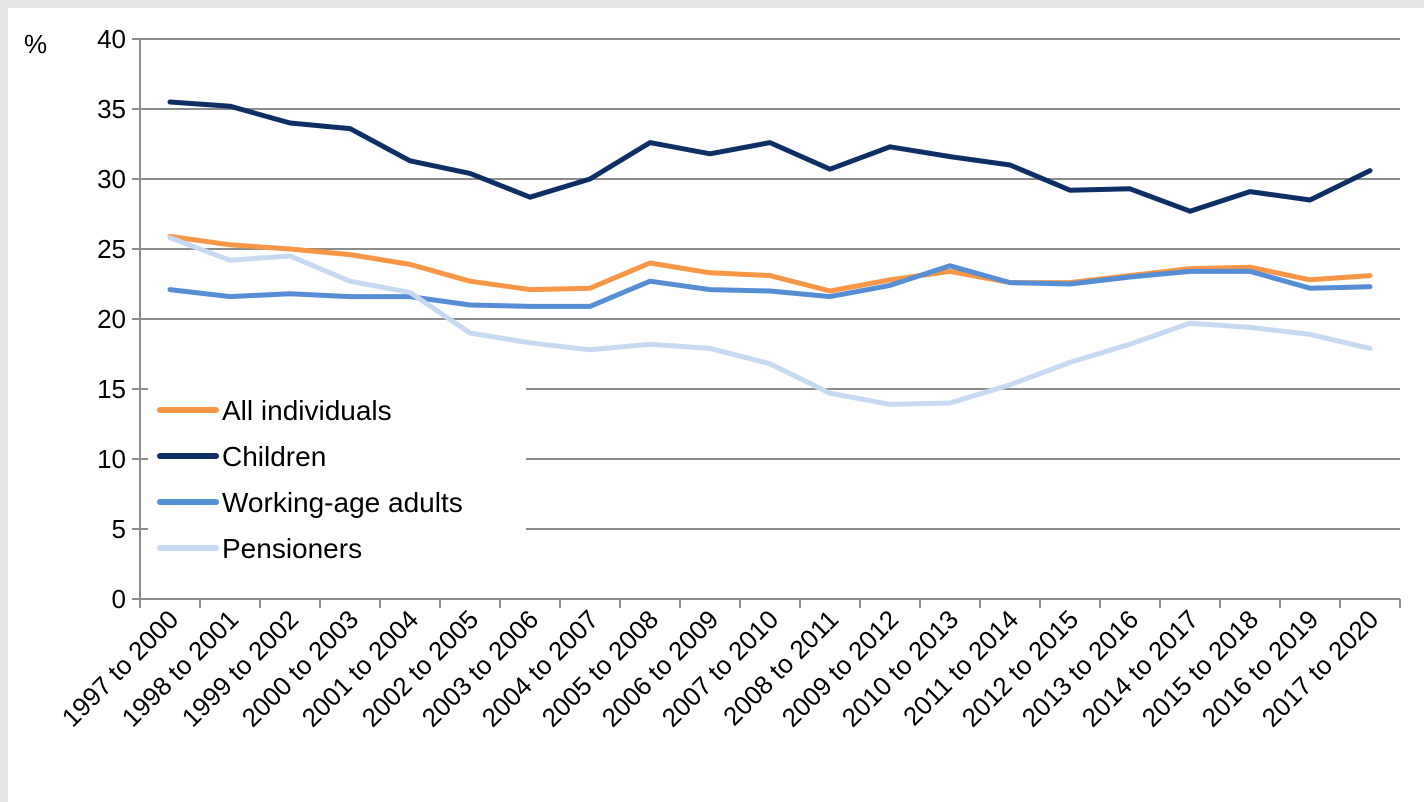 The height and width of the screenshot is (802, 1424). I want to click on legend-label-children: Children, so click(274, 456).